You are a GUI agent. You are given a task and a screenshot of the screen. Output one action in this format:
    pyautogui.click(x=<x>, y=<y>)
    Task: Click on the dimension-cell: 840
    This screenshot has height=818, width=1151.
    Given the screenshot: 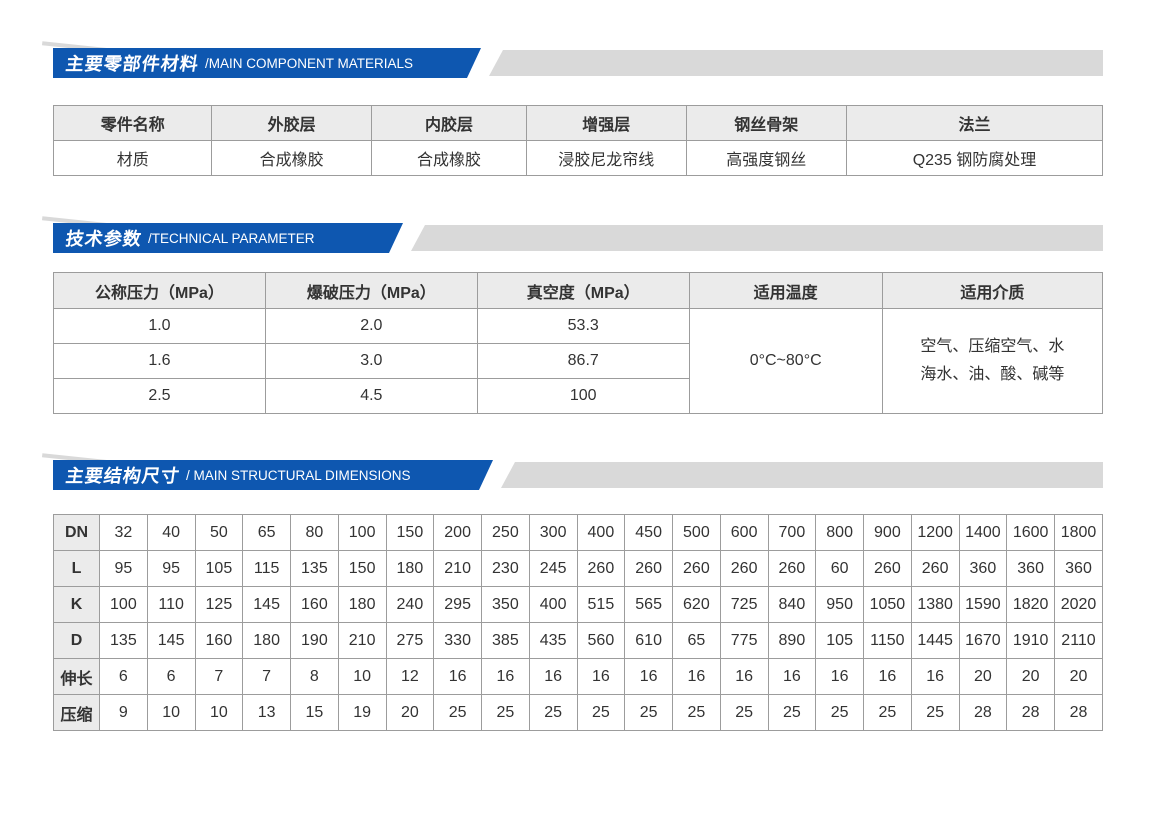 What is the action you would take?
    pyautogui.click(x=792, y=604)
    